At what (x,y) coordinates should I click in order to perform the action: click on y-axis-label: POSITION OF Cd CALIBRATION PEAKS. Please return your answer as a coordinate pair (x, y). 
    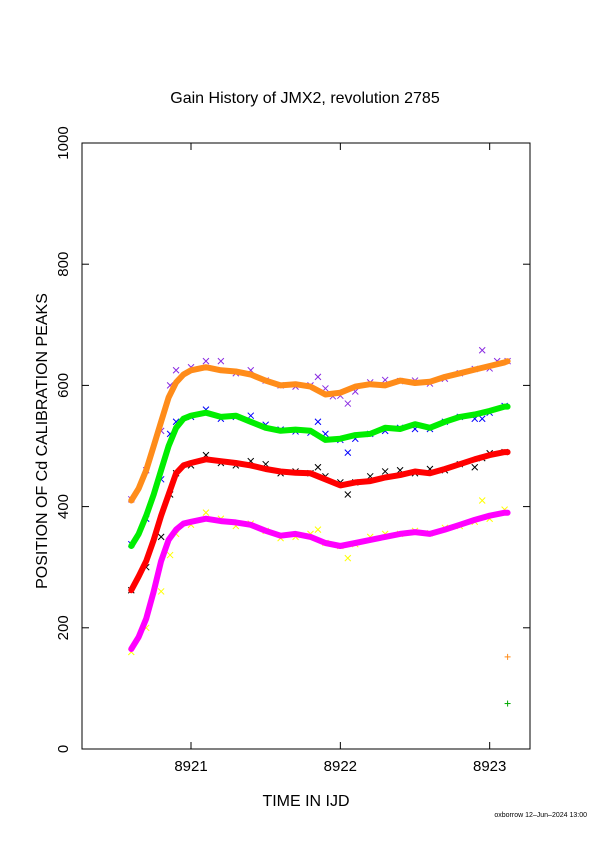
    Looking at the image, I should click on (42, 441).